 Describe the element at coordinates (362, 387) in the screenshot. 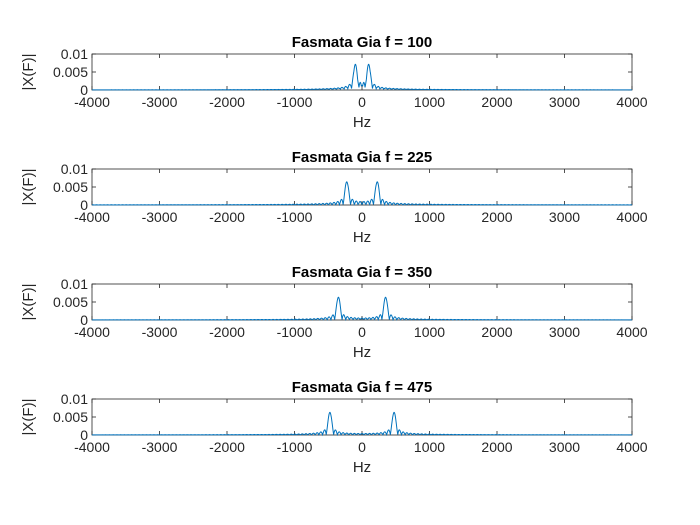

I see `chart-title-4: Fasmata Gia f = 475` at that location.